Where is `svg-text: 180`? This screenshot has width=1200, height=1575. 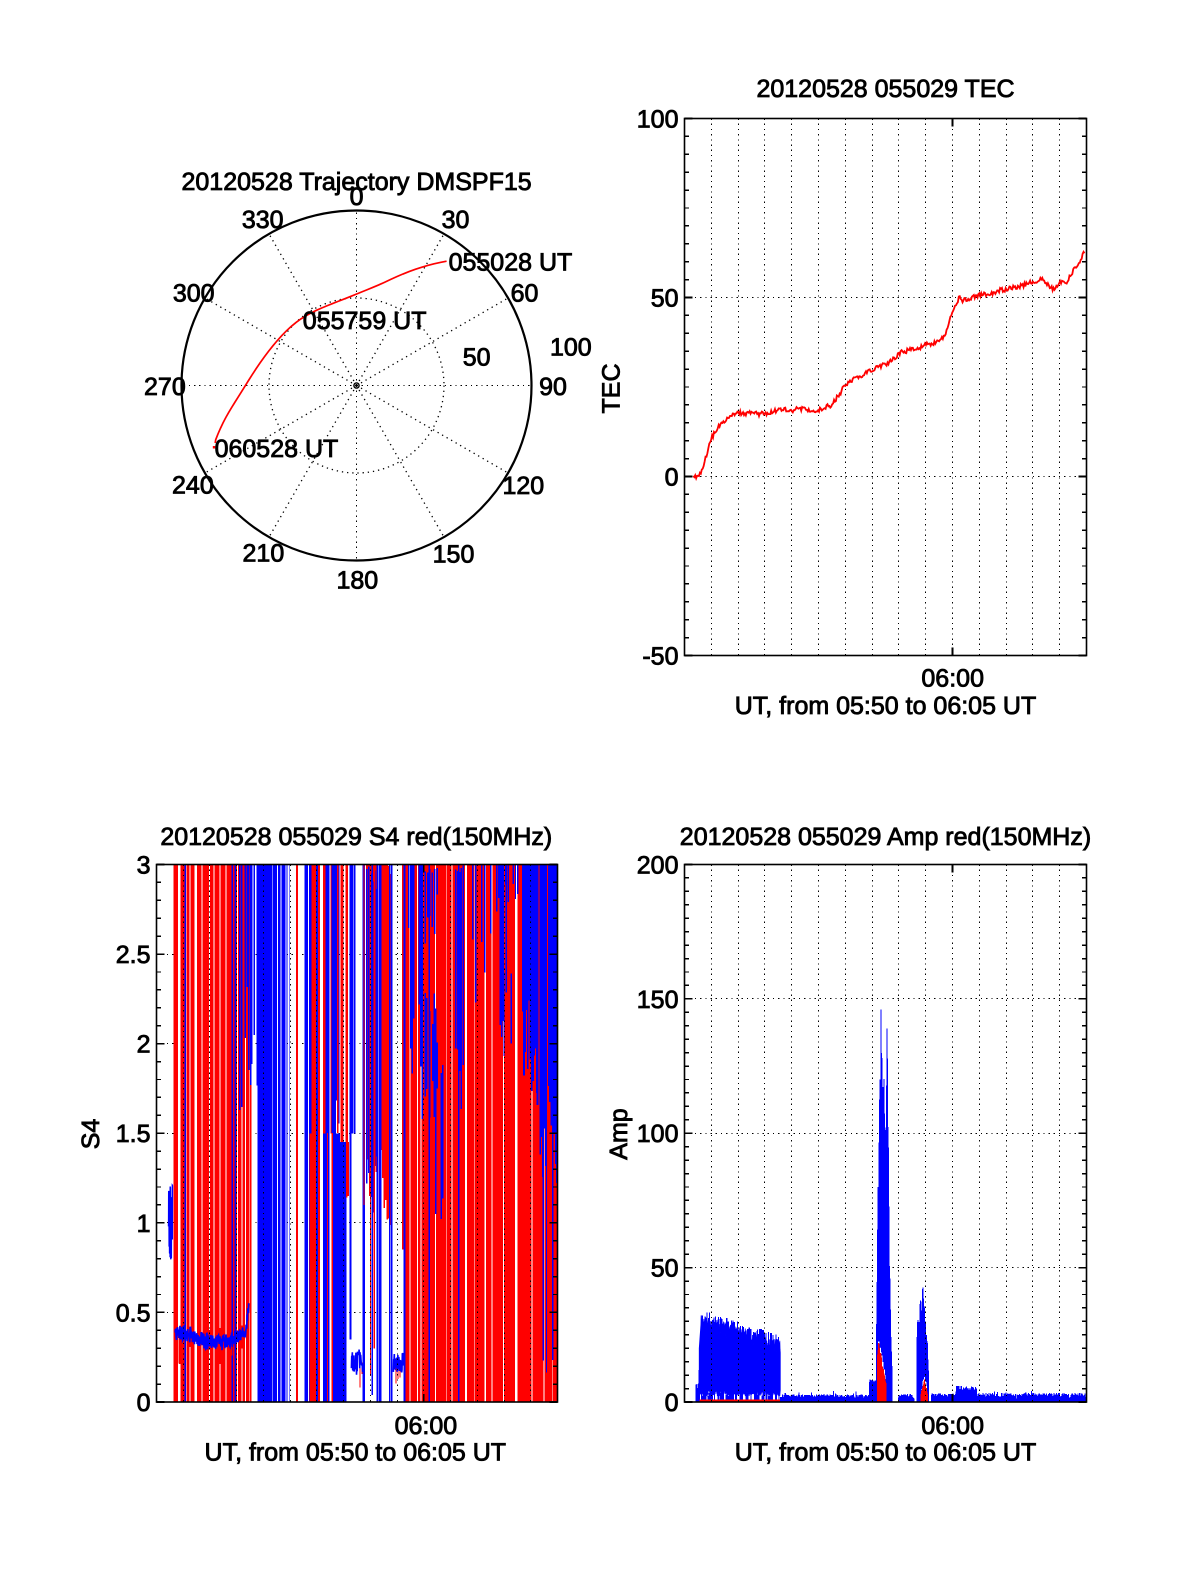 svg-text: 180 is located at coordinates (357, 580).